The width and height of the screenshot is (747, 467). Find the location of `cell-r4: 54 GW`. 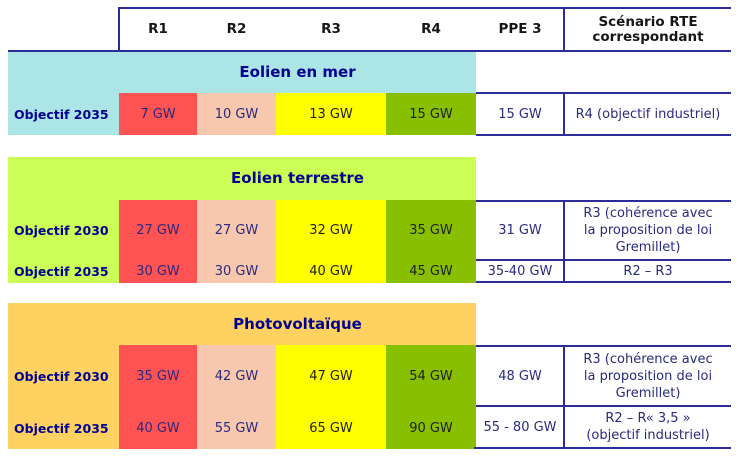

cell-r4: 54 GW is located at coordinates (431, 376).